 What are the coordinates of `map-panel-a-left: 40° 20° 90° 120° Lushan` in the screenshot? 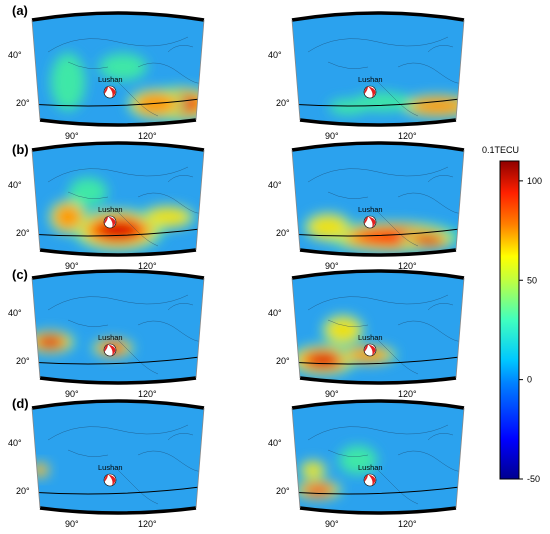 It's located at (106, 76).